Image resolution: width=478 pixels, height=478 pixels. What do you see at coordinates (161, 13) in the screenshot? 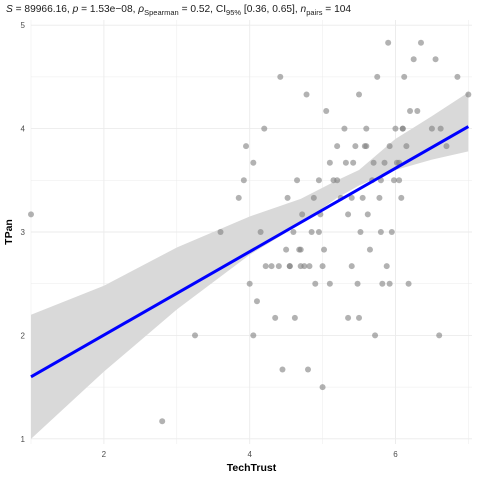
I see `rho-subscript: Spearman` at bounding box center [161, 13].